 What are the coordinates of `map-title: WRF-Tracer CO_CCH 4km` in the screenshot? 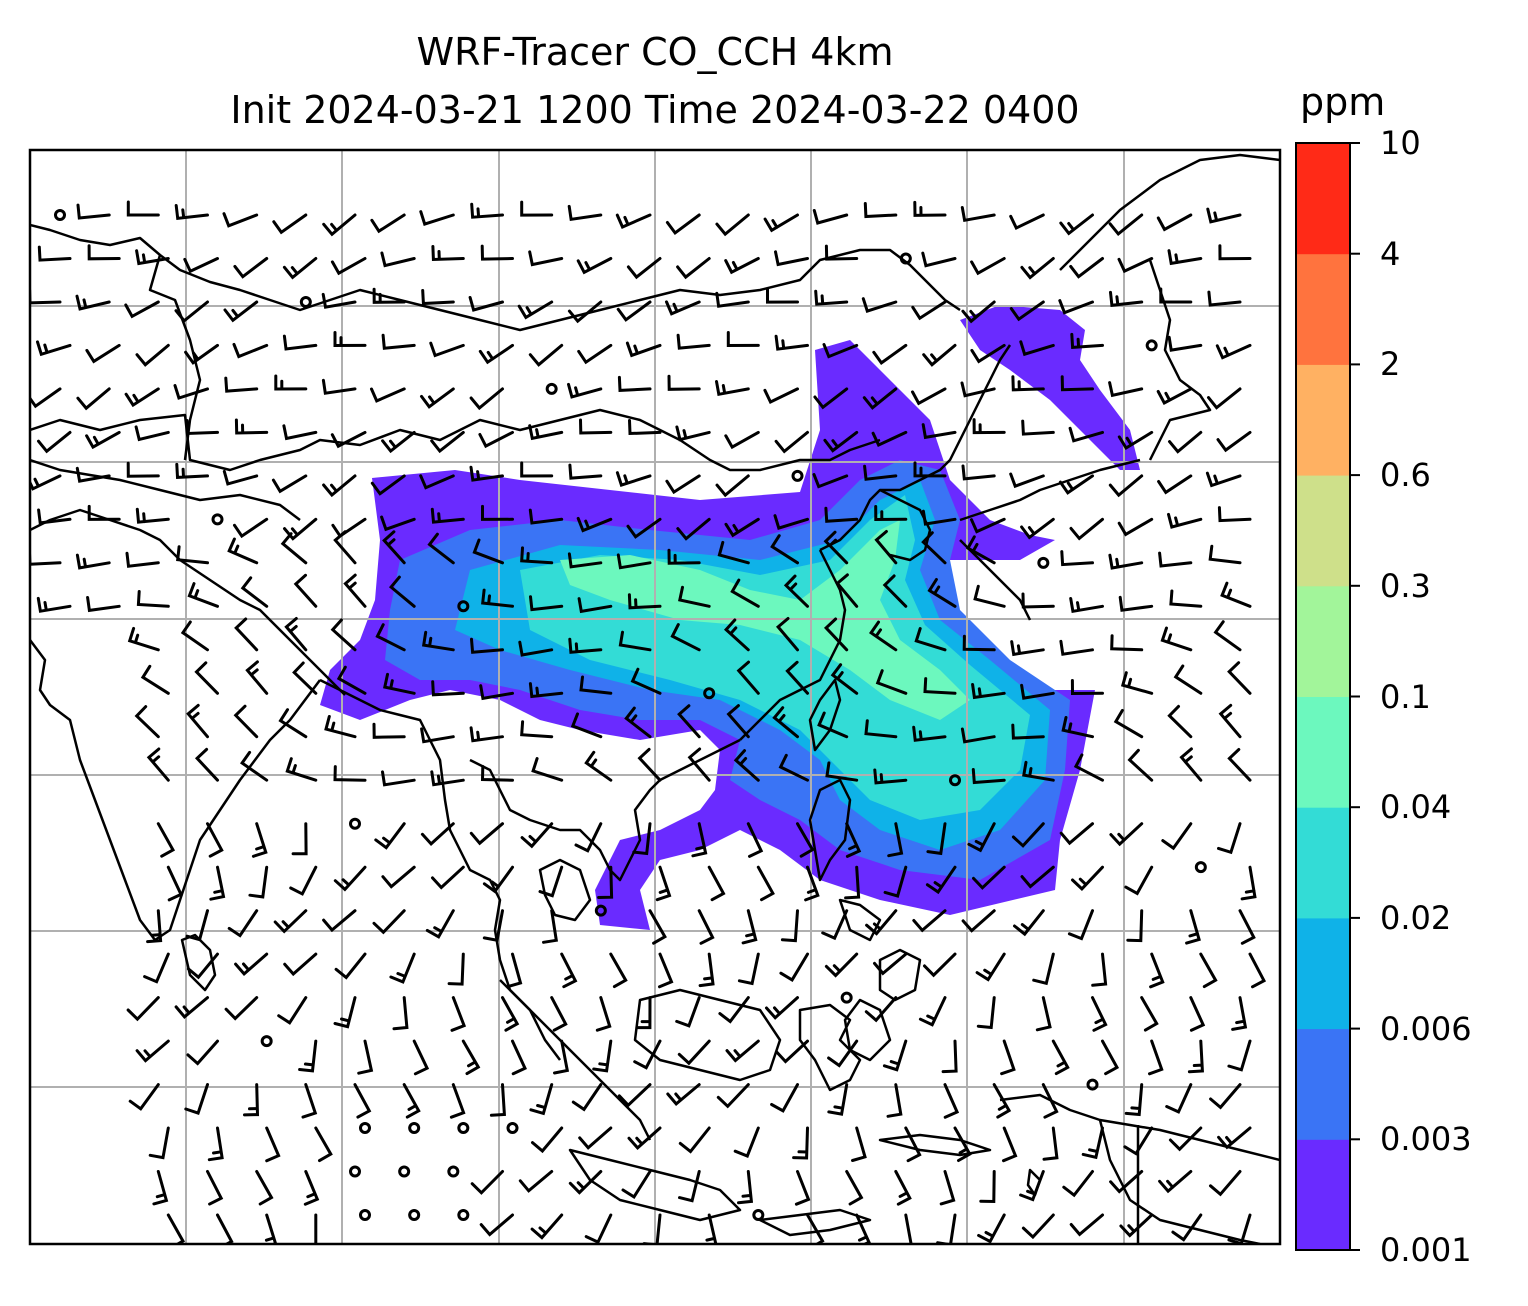 It's located at (655, 52).